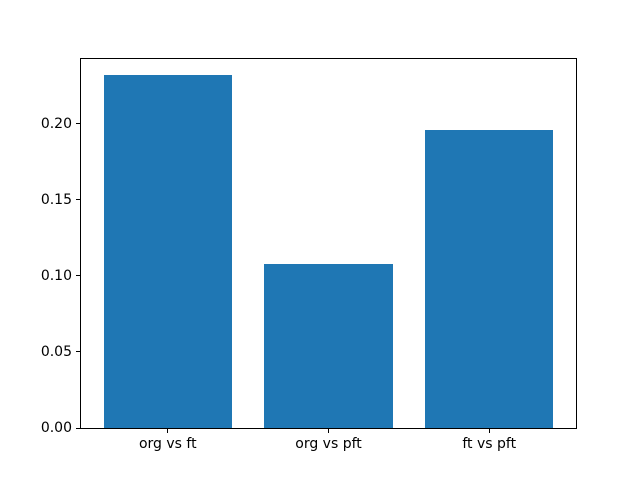 The image size is (640, 480). What do you see at coordinates (56, 275) in the screenshot?
I see `y-tick-label: 0.10` at bounding box center [56, 275].